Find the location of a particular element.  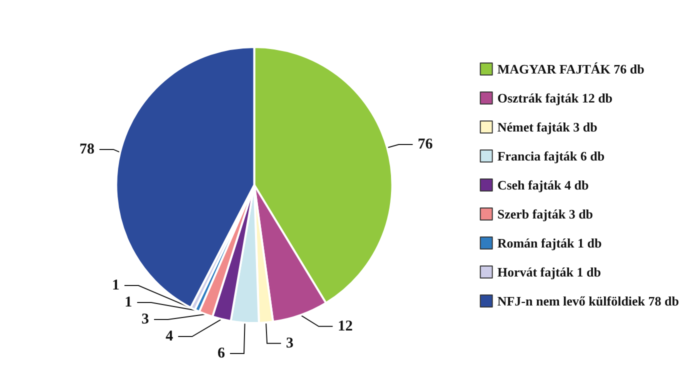

legend-label: MAGYAR FAJTÁK 76 db is located at coordinates (570, 69).